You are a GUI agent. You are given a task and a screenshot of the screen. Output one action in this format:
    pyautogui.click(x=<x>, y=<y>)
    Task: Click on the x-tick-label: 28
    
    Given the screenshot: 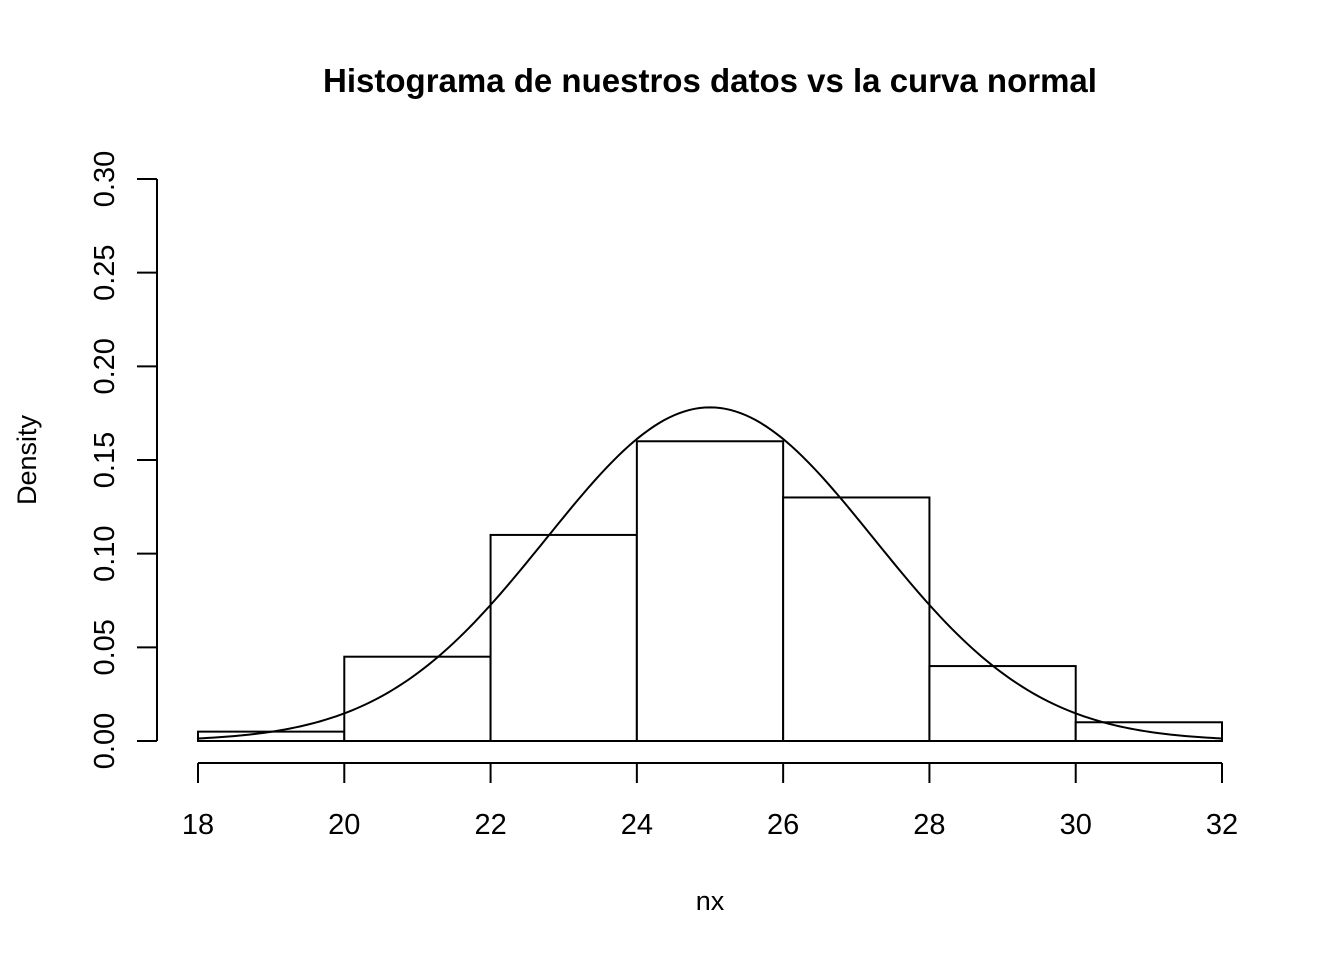 What is the action you would take?
    pyautogui.click(x=929, y=825)
    